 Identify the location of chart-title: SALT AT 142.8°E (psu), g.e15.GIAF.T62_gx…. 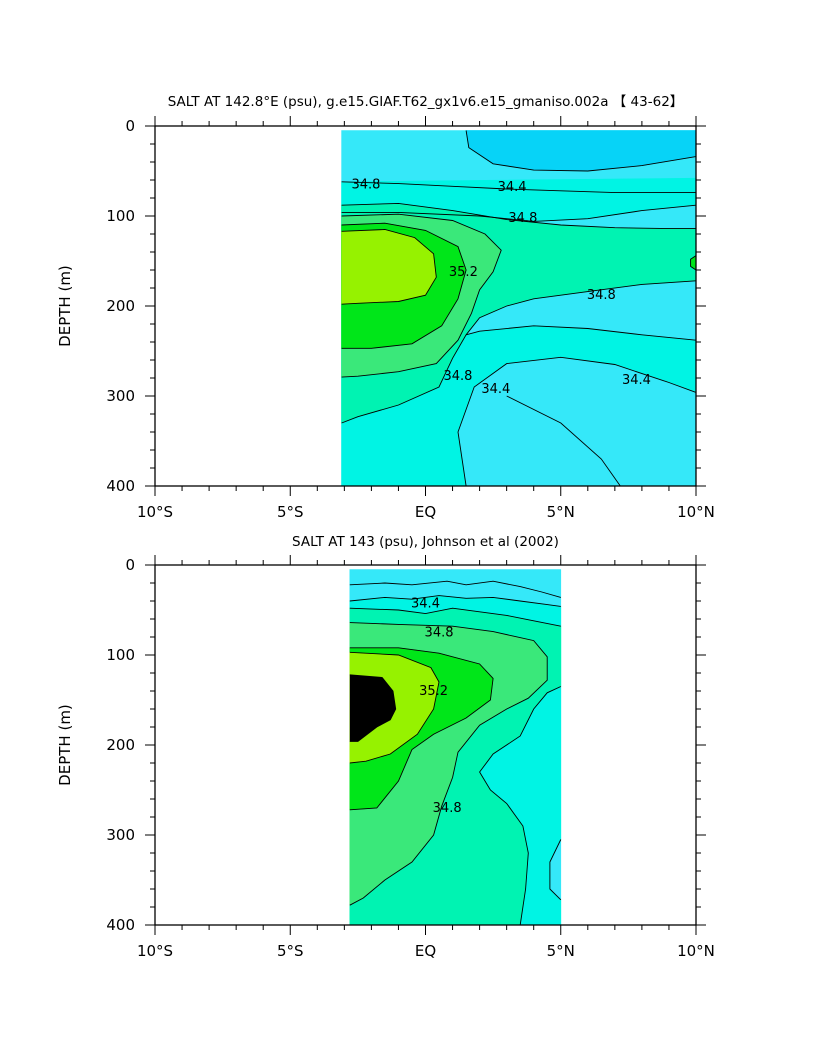
(426, 102).